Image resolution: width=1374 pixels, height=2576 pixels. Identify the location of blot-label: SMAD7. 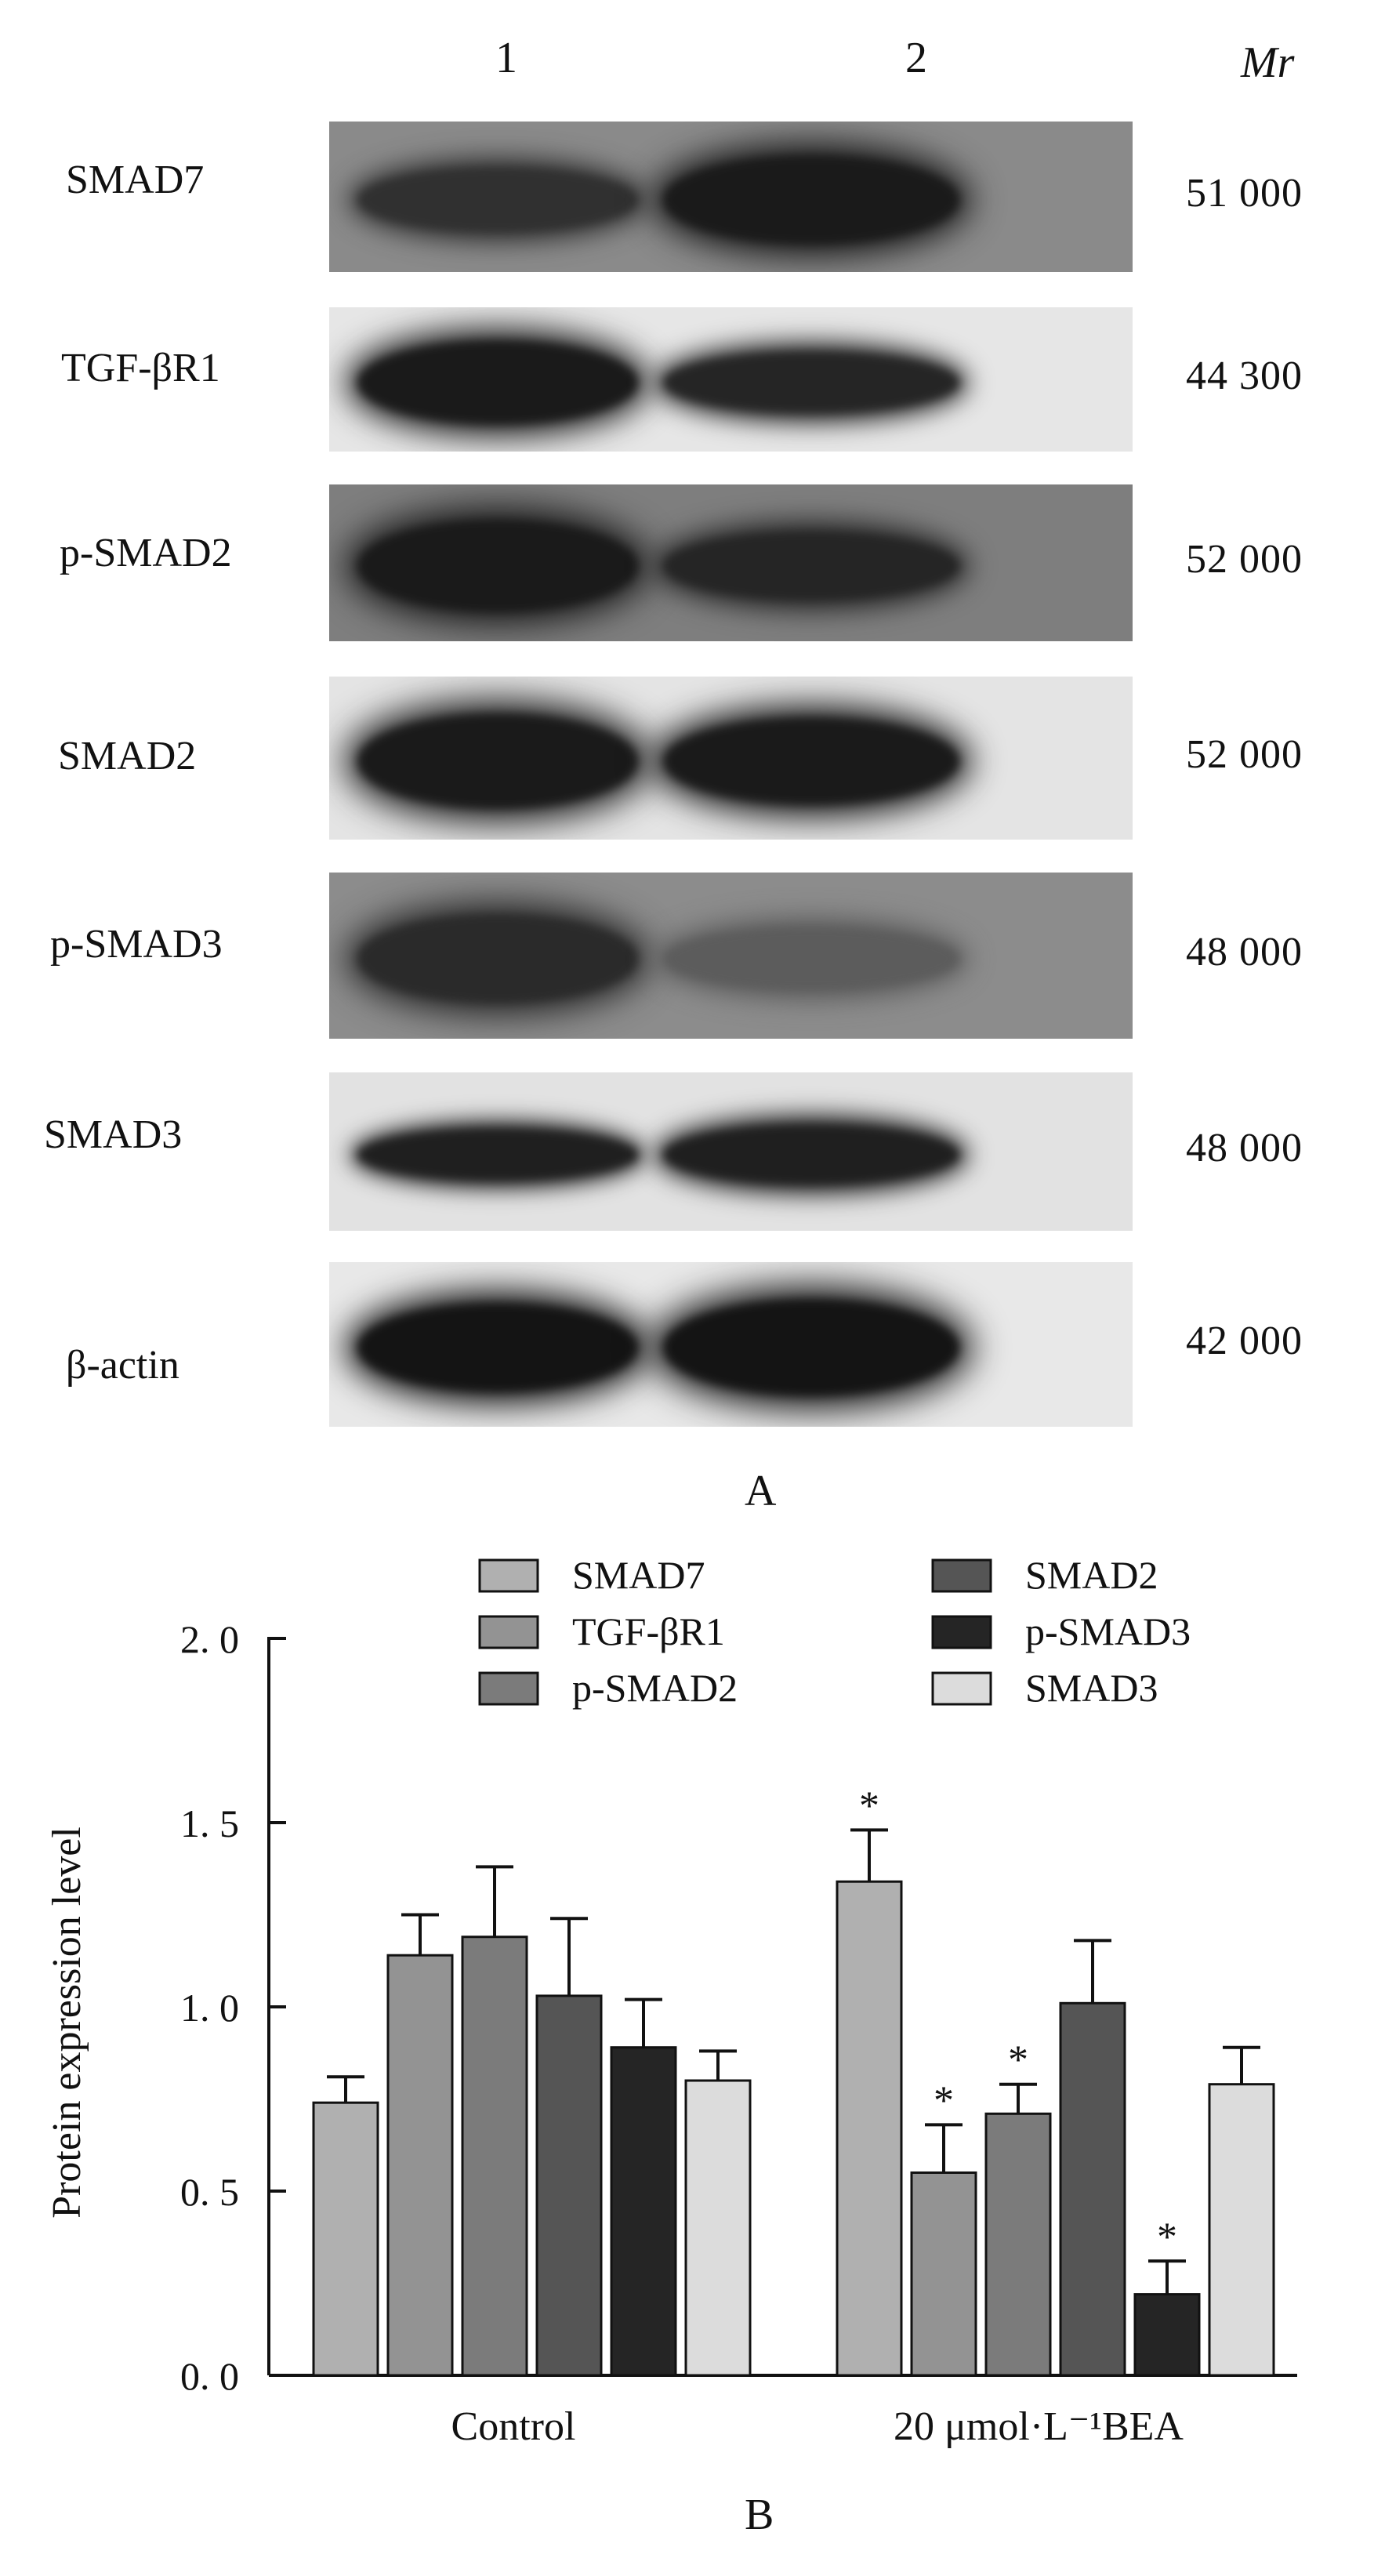
(135, 180).